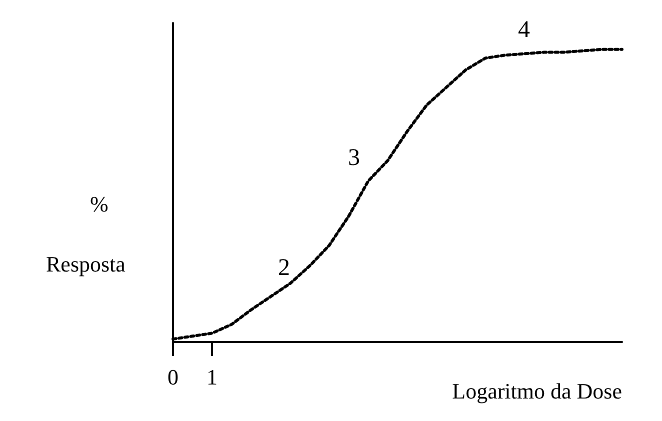 The width and height of the screenshot is (662, 421). I want to click on text: % Resposta, so click(86, 234).